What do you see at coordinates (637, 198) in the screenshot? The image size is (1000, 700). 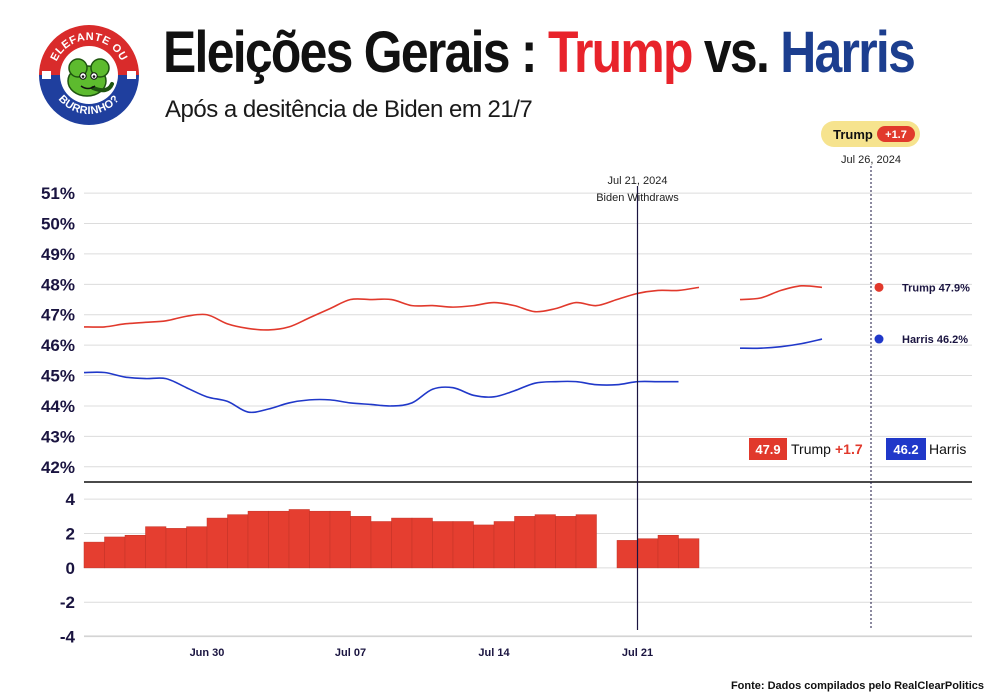 I see `event-text-label: Biden Withdraws` at bounding box center [637, 198].